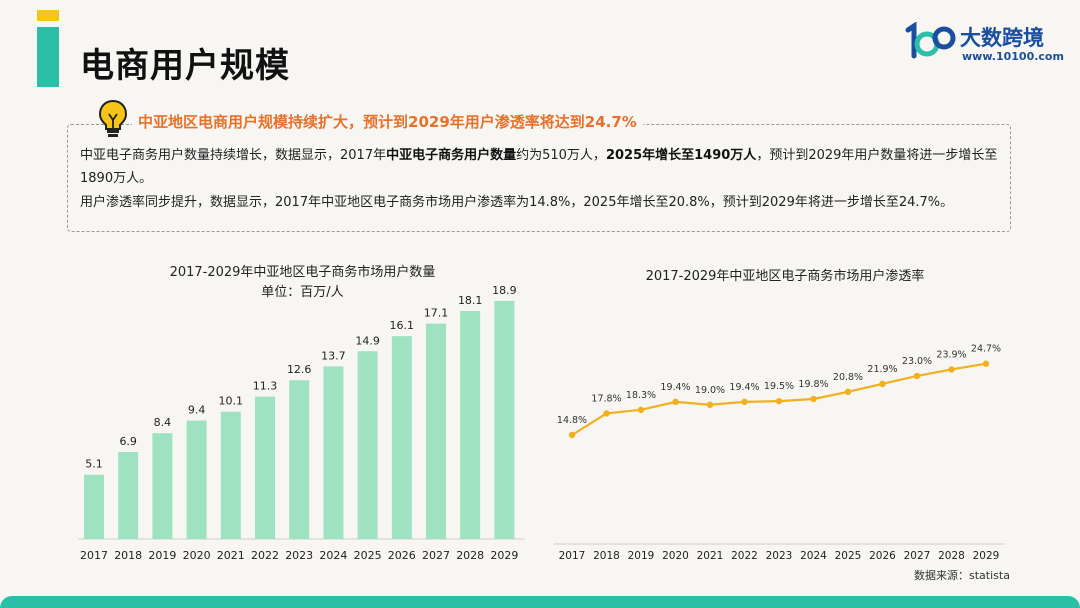  I want to click on bar-data-label: 10.1, so click(231, 401).